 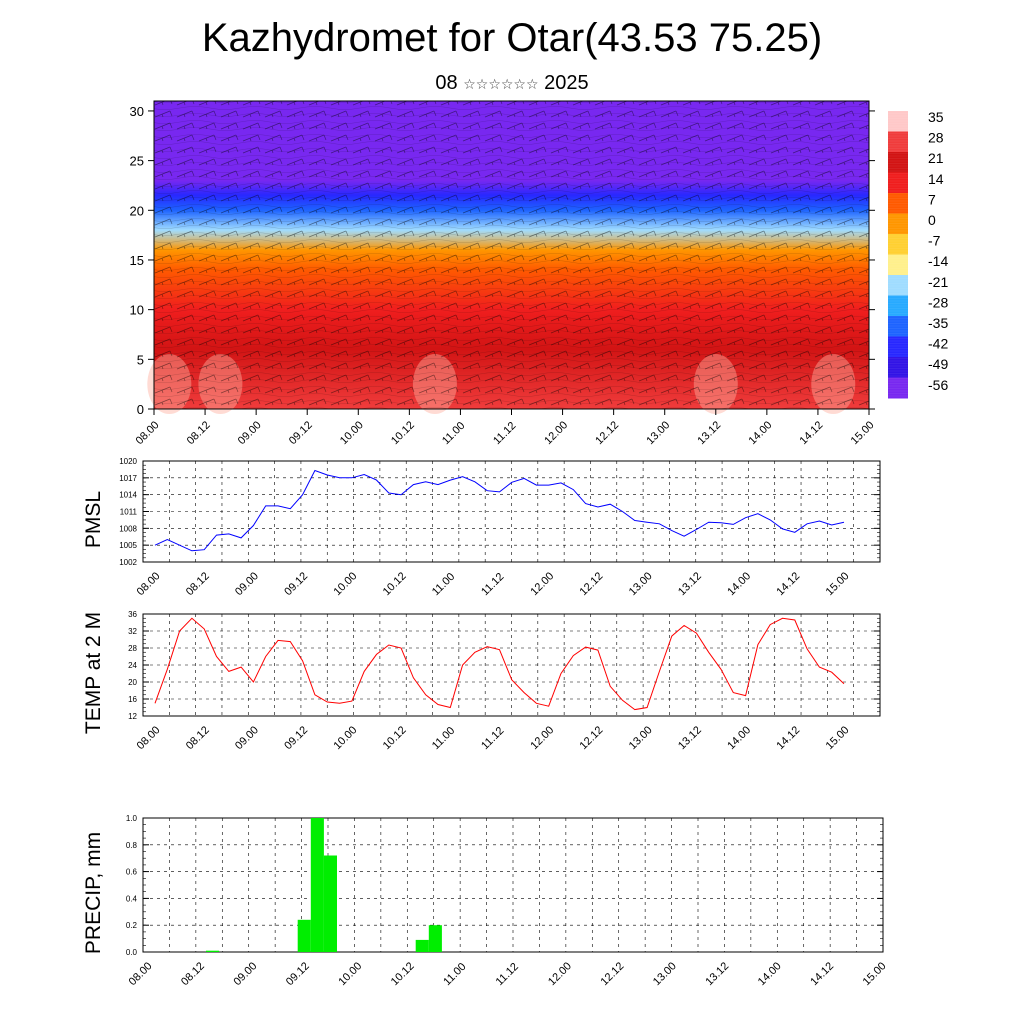 I want to click on date-month-placeholder: ☆☆☆☆☆☆, so click(x=501, y=85).